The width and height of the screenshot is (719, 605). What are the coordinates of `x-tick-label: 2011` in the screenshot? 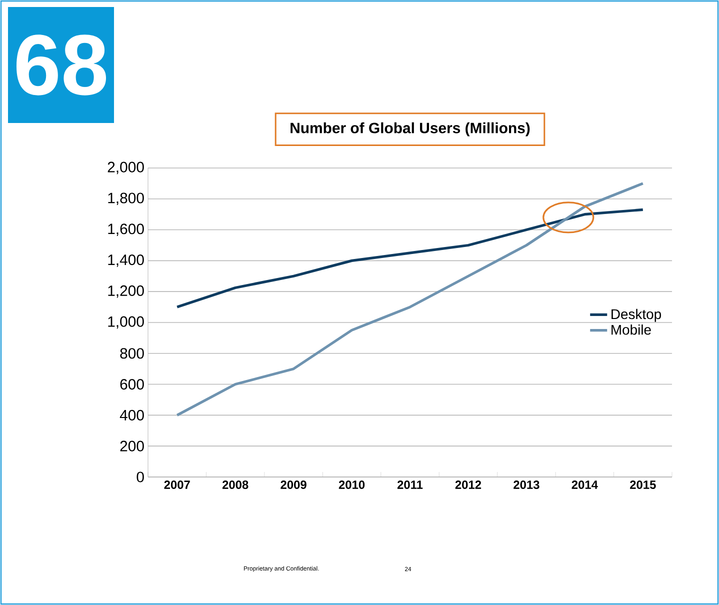 It's located at (410, 484).